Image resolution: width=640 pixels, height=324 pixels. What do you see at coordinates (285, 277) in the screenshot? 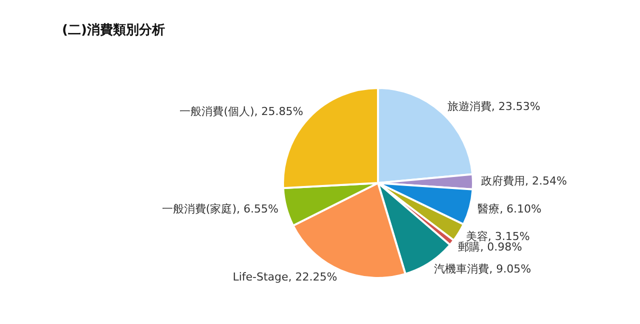
I see `slice-label: Life-Stage, 22.25%` at bounding box center [285, 277].